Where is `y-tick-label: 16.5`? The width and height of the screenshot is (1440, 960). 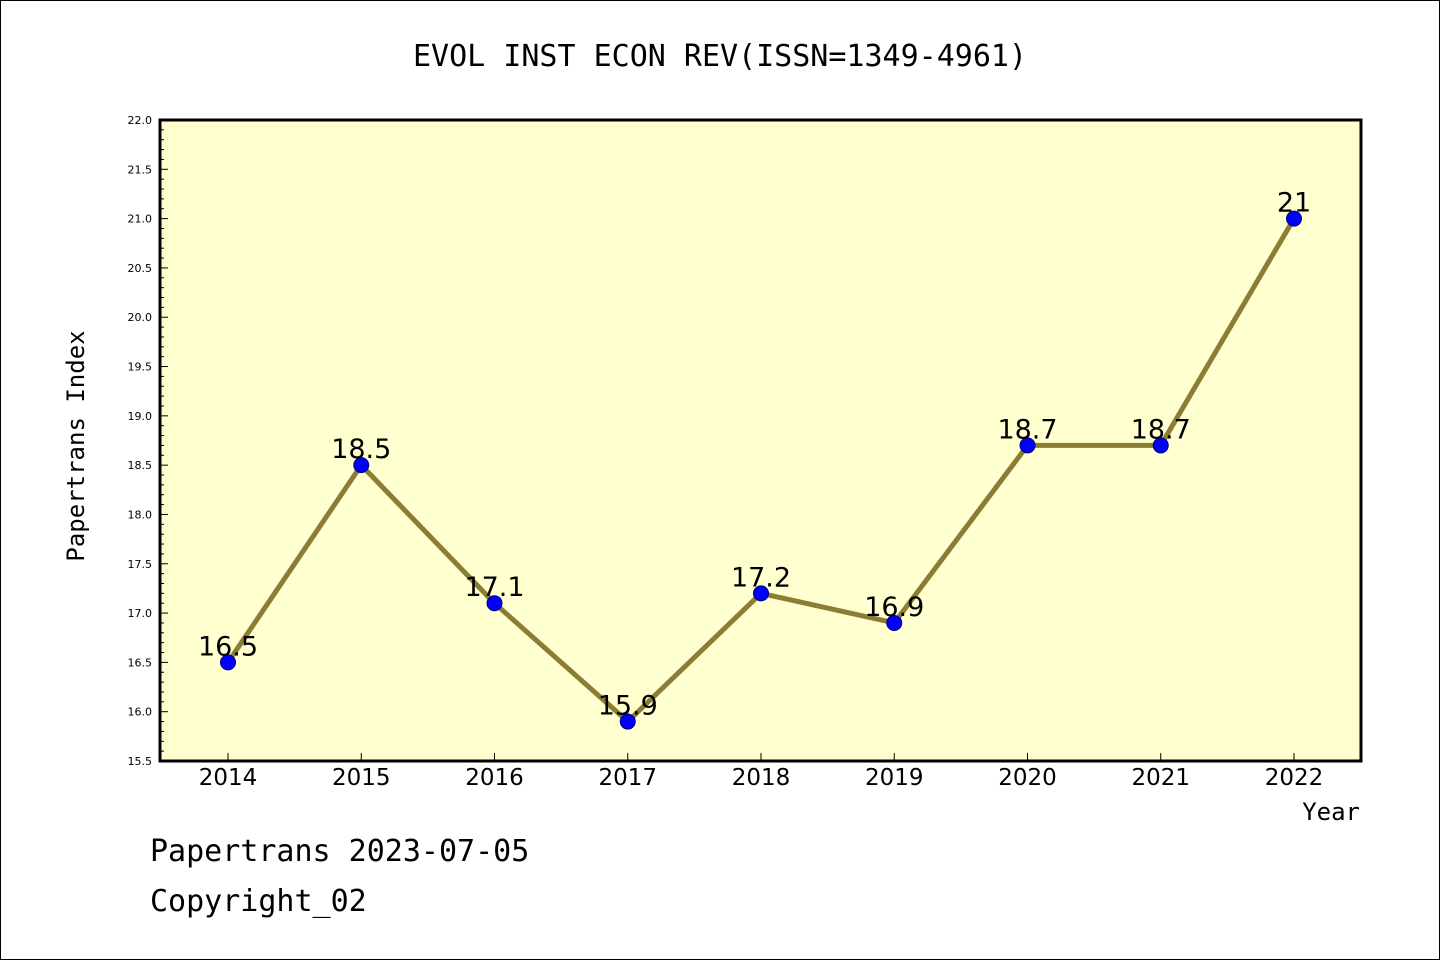 y-tick-label: 16.5 is located at coordinates (140, 662).